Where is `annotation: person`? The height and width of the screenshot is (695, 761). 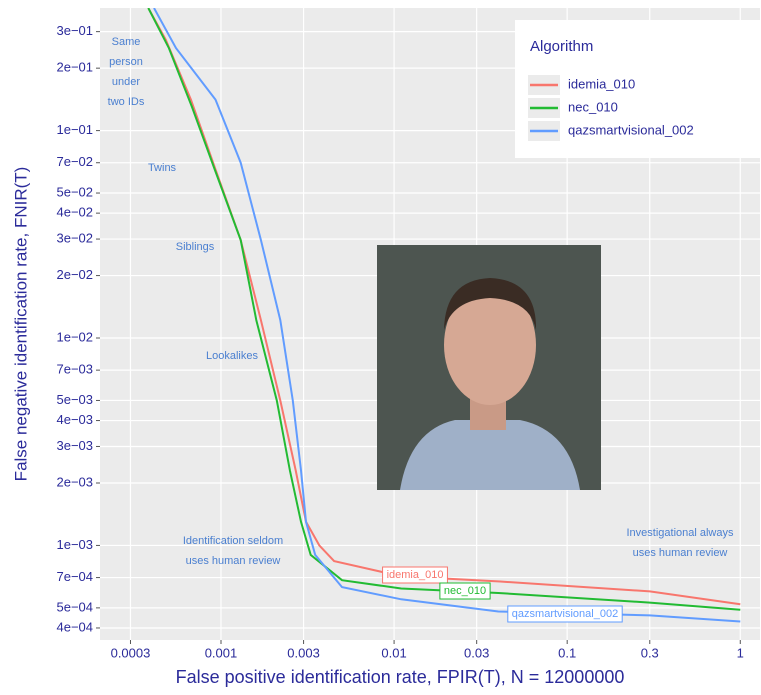
annotation: person is located at coordinates (126, 62).